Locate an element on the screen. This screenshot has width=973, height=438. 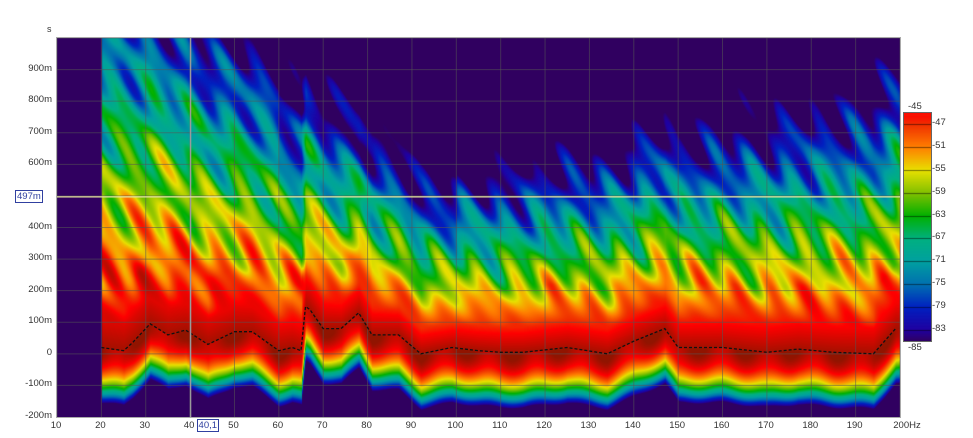
y-tick-label: 0 is located at coordinates (49, 352).